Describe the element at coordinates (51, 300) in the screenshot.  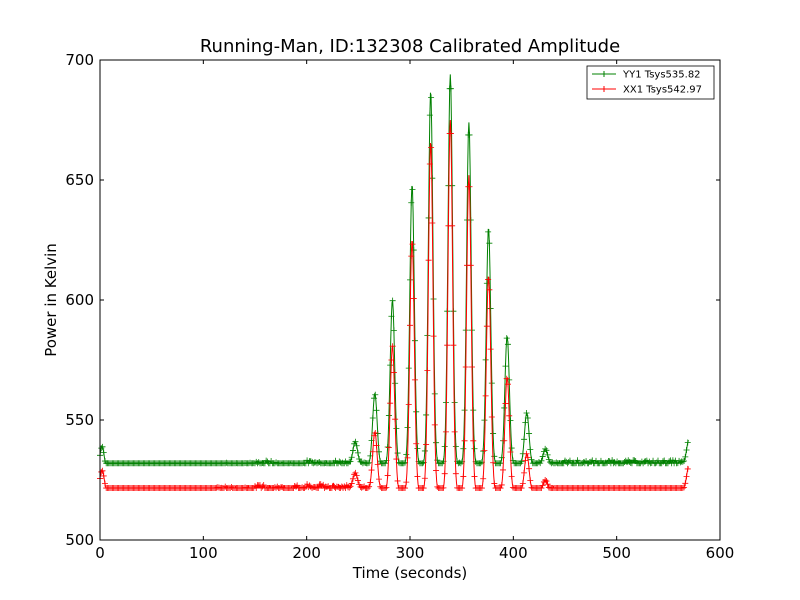
I see `y-axis-label: Power in Kelvin` at that location.